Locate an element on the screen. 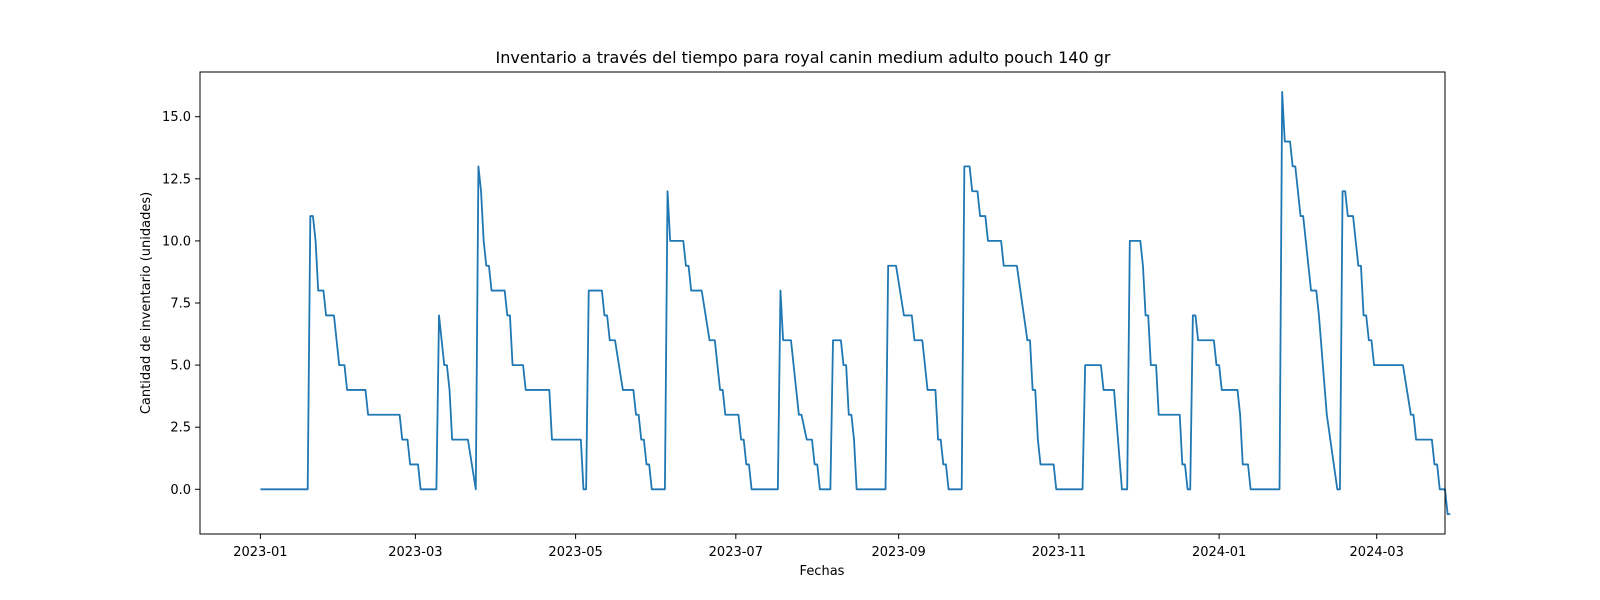 The height and width of the screenshot is (600, 1600). y-tick-label: 12.5 is located at coordinates (176, 179).